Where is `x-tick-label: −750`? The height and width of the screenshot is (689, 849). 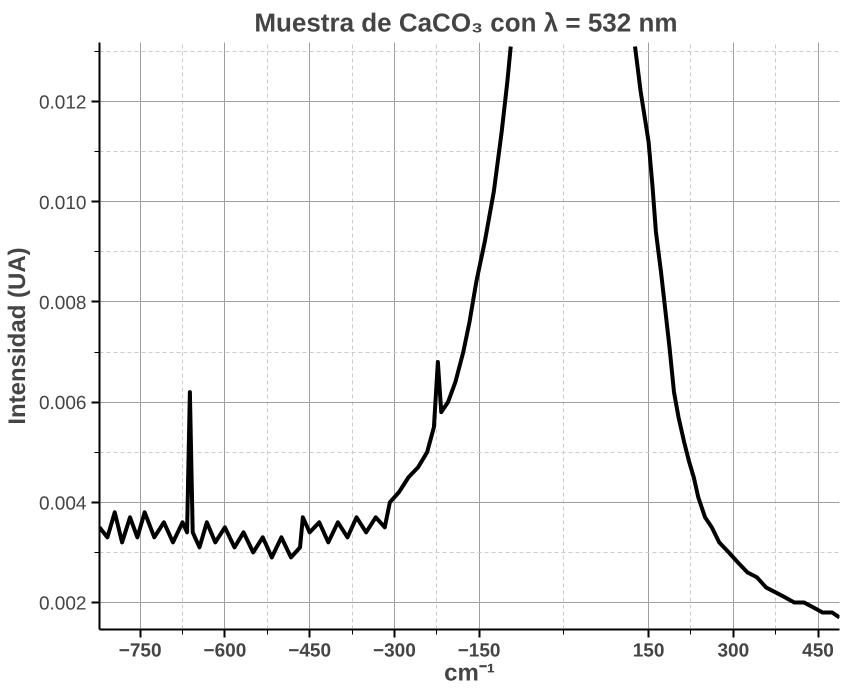 x-tick-label: −750 is located at coordinates (140, 651).